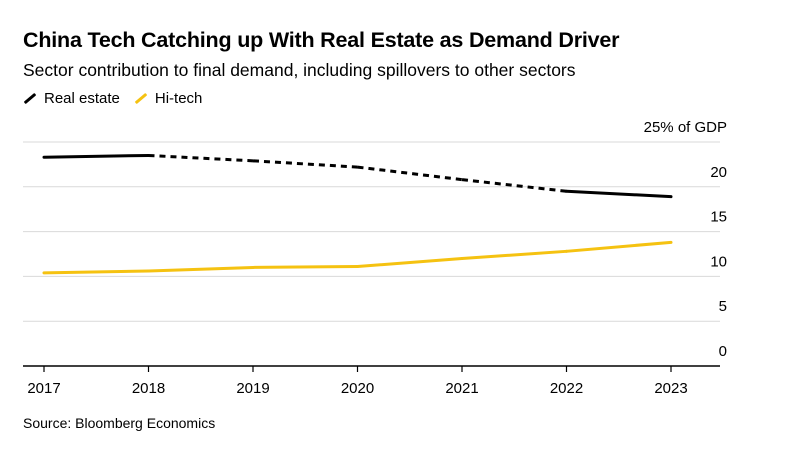  What do you see at coordinates (723, 351) in the screenshot?
I see `y-tick-label-0: 0` at bounding box center [723, 351].